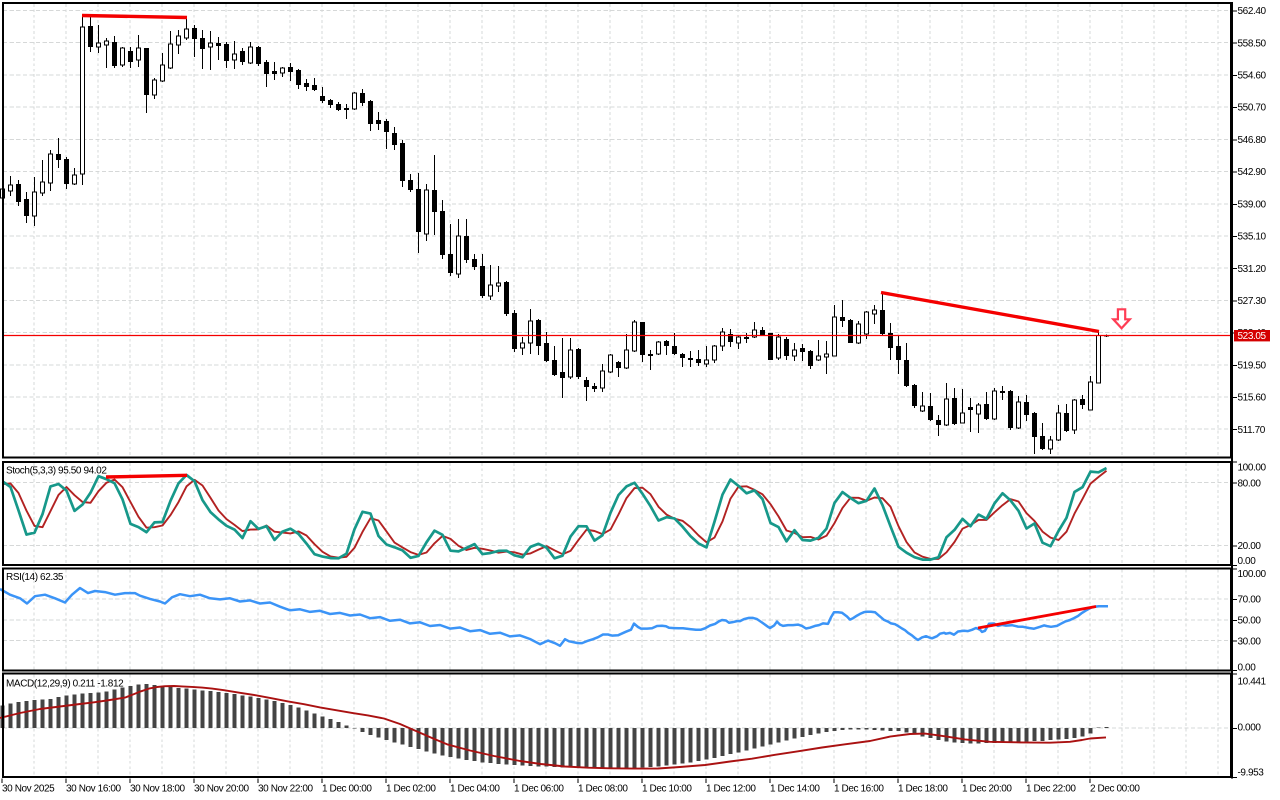  Describe the element at coordinates (1252, 43) in the screenshot. I see `svg-text: 558.50` at that location.